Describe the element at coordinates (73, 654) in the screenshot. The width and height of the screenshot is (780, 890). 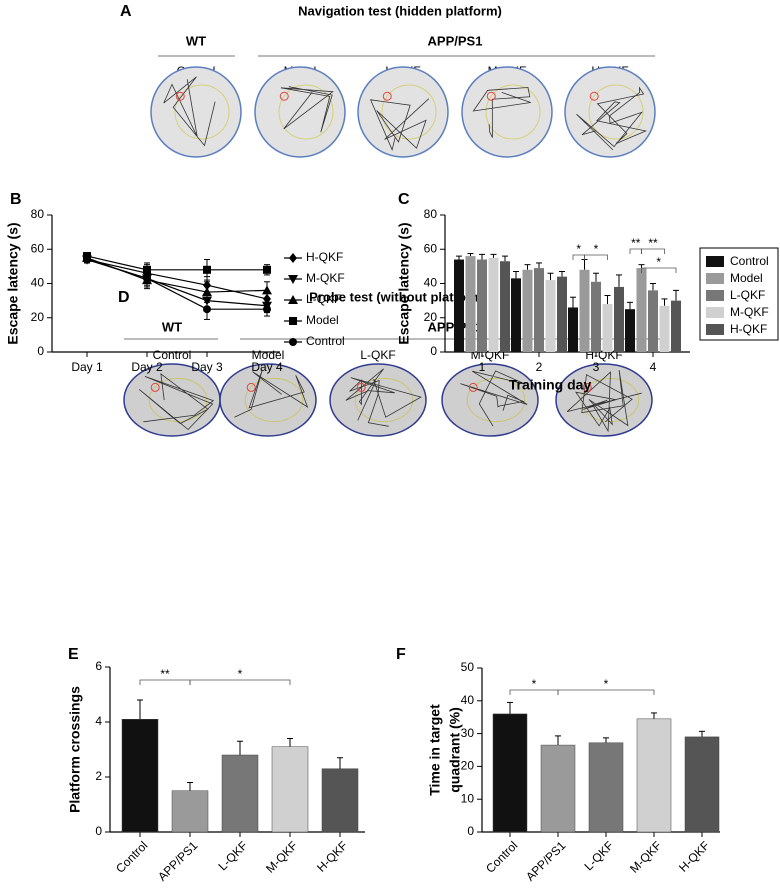
I see `panel-letter: E` at that location.